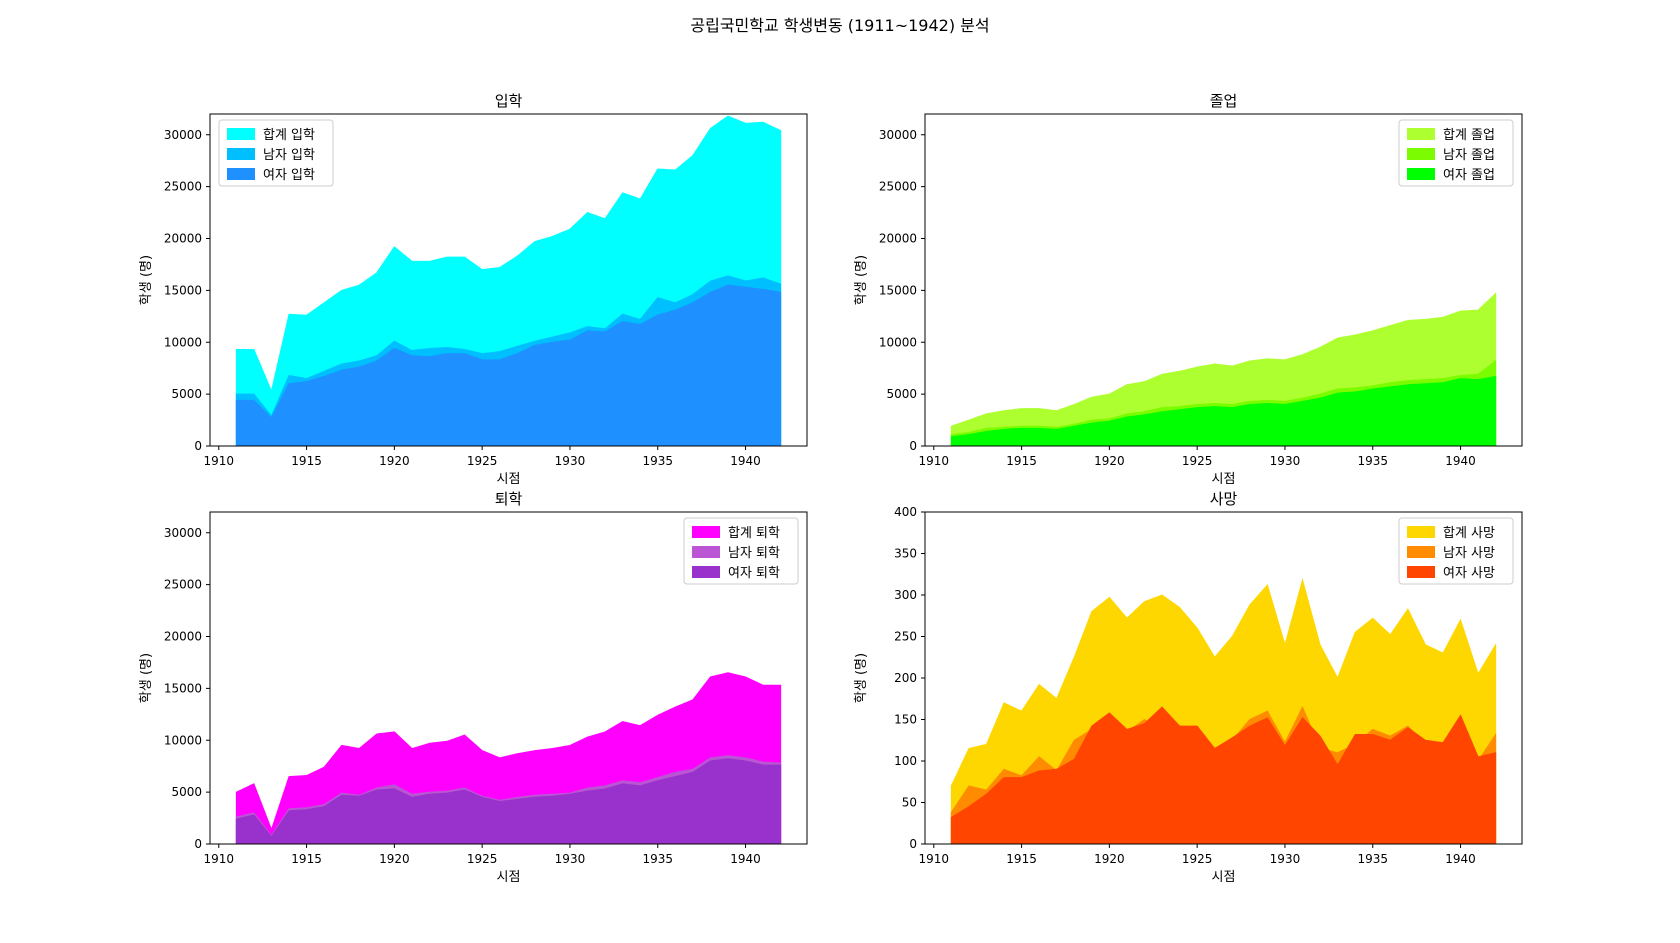  I want to click on figure-title: 공립국민학교 학생변동 (1911~1942) 분석, so click(839, 25).